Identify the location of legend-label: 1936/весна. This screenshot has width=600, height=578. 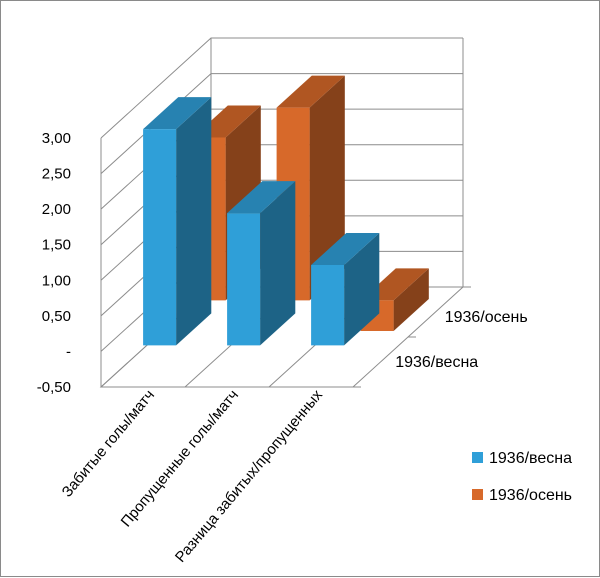
(530, 458).